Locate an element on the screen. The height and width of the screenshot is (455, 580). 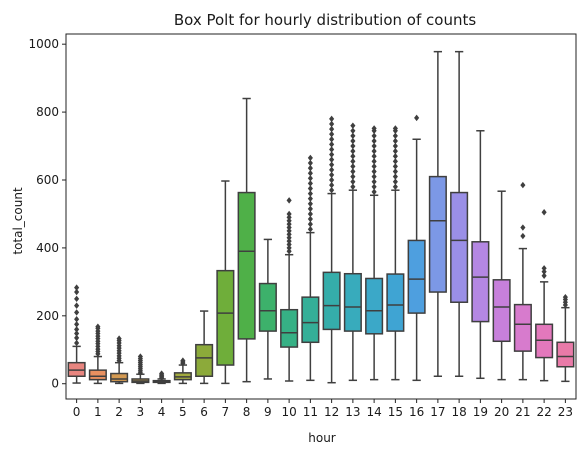
x-tick-label: 13 is located at coordinates (352, 412).